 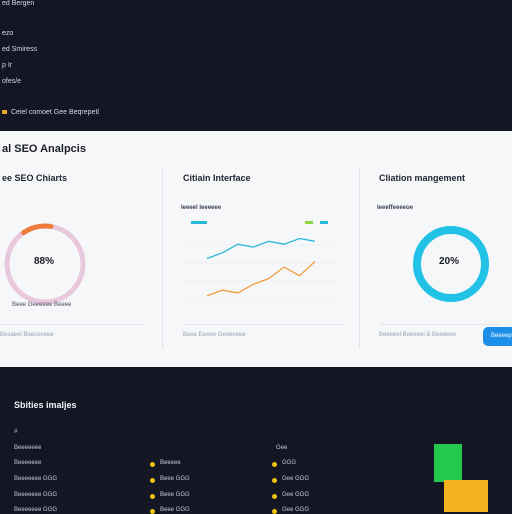 I want to click on card-footer: Beeeeel Beeeeel & Beeeeee, so click(x=418, y=335).